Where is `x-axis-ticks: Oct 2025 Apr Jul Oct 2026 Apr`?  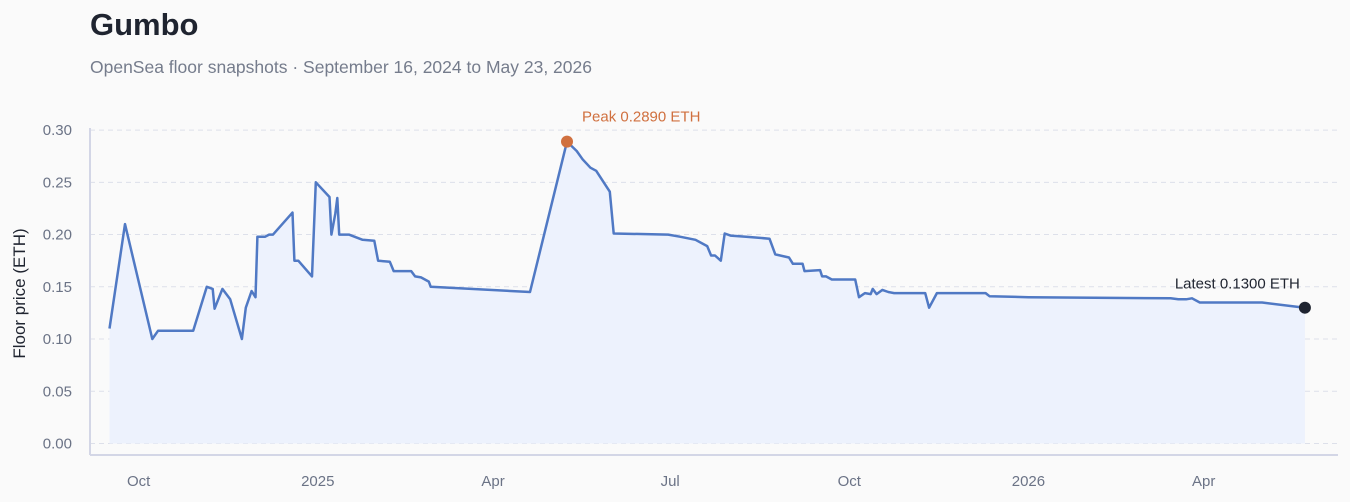 x-axis-ticks: Oct 2025 Apr Jul Oct 2026 Apr is located at coordinates (671, 481).